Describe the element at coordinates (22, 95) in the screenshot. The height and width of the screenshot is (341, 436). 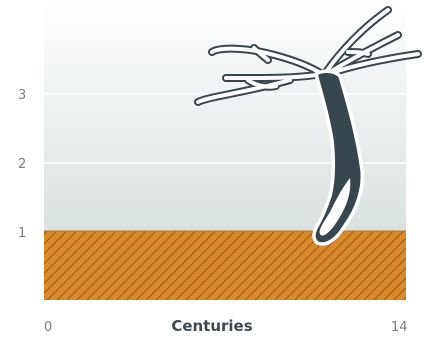
I see `y-tick-label-3: 3` at that location.